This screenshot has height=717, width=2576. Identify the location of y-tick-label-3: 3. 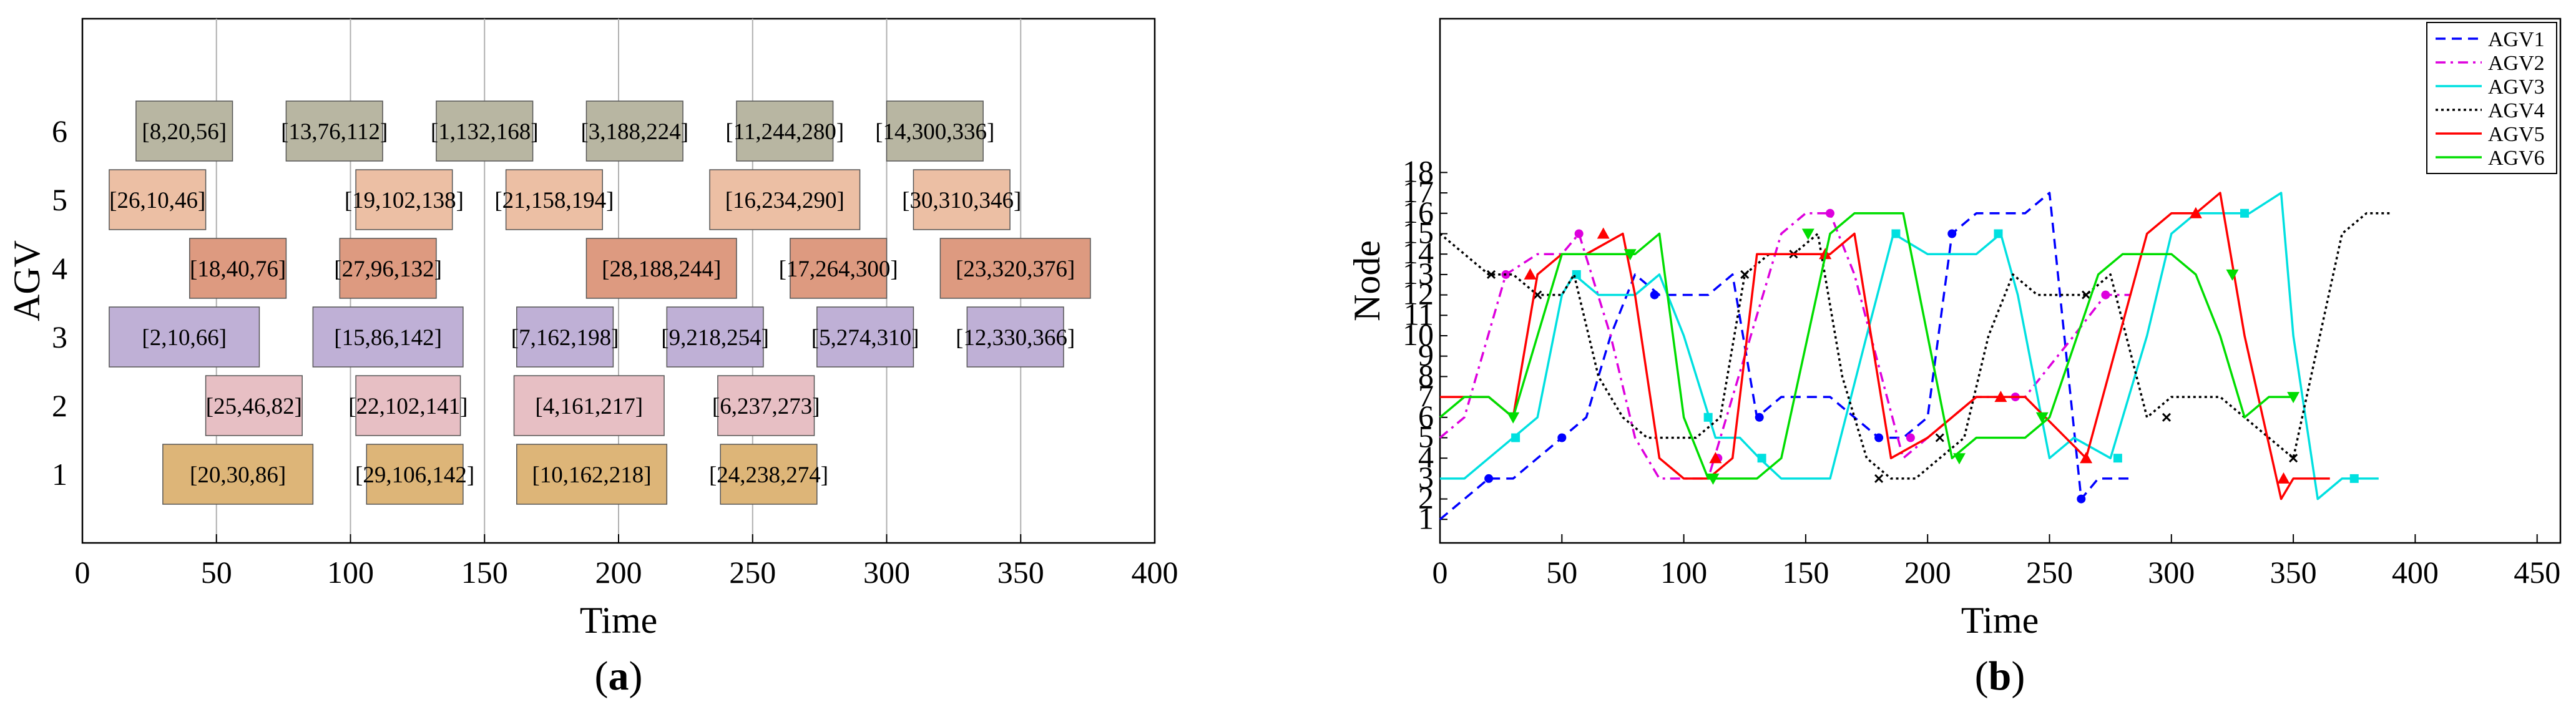
(59, 336).